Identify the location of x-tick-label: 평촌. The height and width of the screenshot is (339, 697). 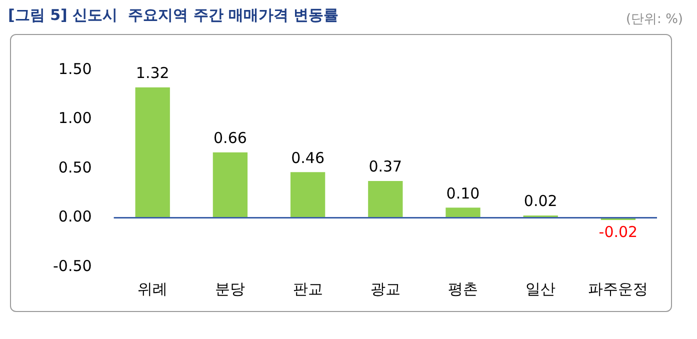
(463, 289).